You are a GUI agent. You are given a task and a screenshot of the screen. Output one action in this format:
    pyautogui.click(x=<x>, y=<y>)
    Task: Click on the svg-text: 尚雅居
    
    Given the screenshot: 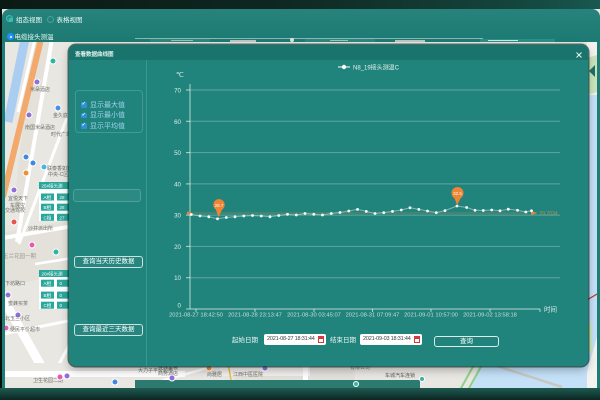 What is the action you would take?
    pyautogui.click(x=214, y=374)
    